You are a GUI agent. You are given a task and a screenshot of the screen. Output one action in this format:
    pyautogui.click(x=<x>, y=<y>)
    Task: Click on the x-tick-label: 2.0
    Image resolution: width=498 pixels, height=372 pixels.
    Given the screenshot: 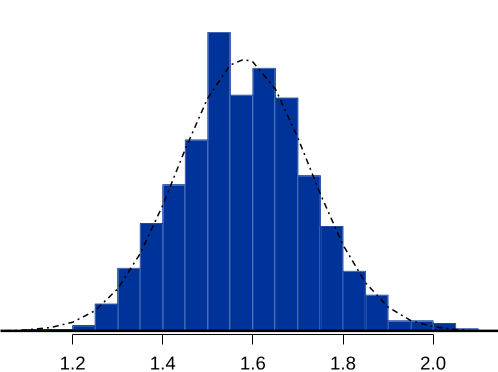 What is the action you would take?
    pyautogui.click(x=433, y=362)
    